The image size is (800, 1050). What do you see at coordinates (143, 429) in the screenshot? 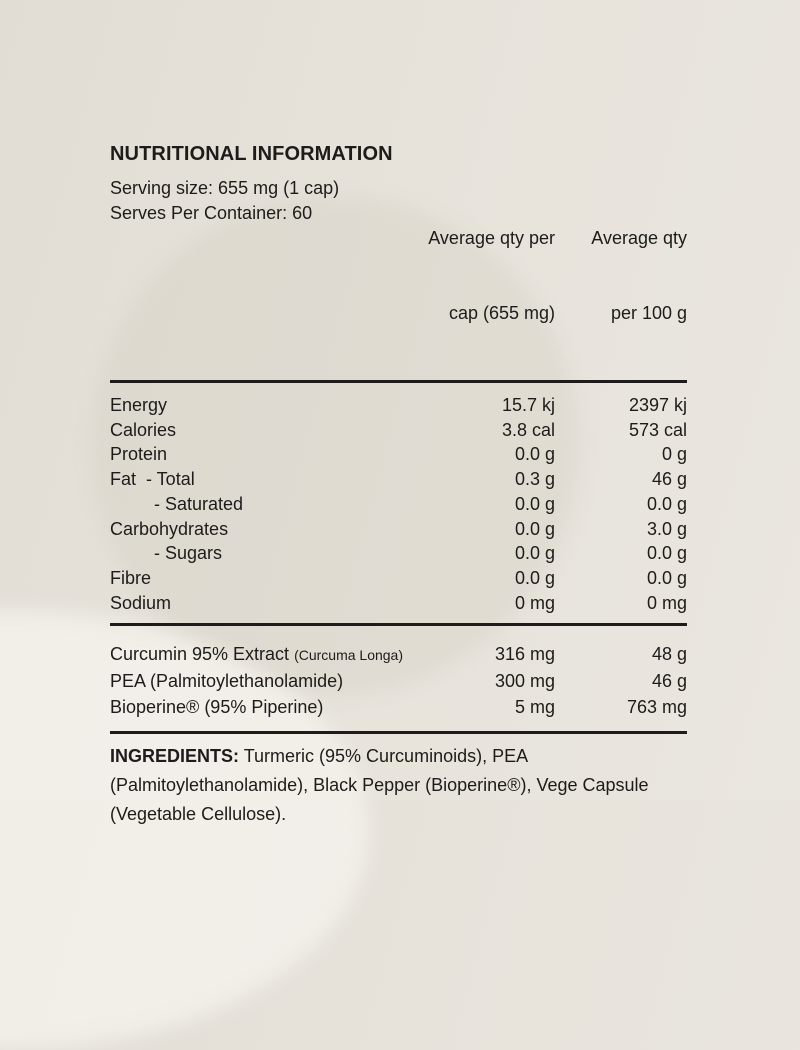
I see `nutrient-name: Calories` at bounding box center [143, 429].